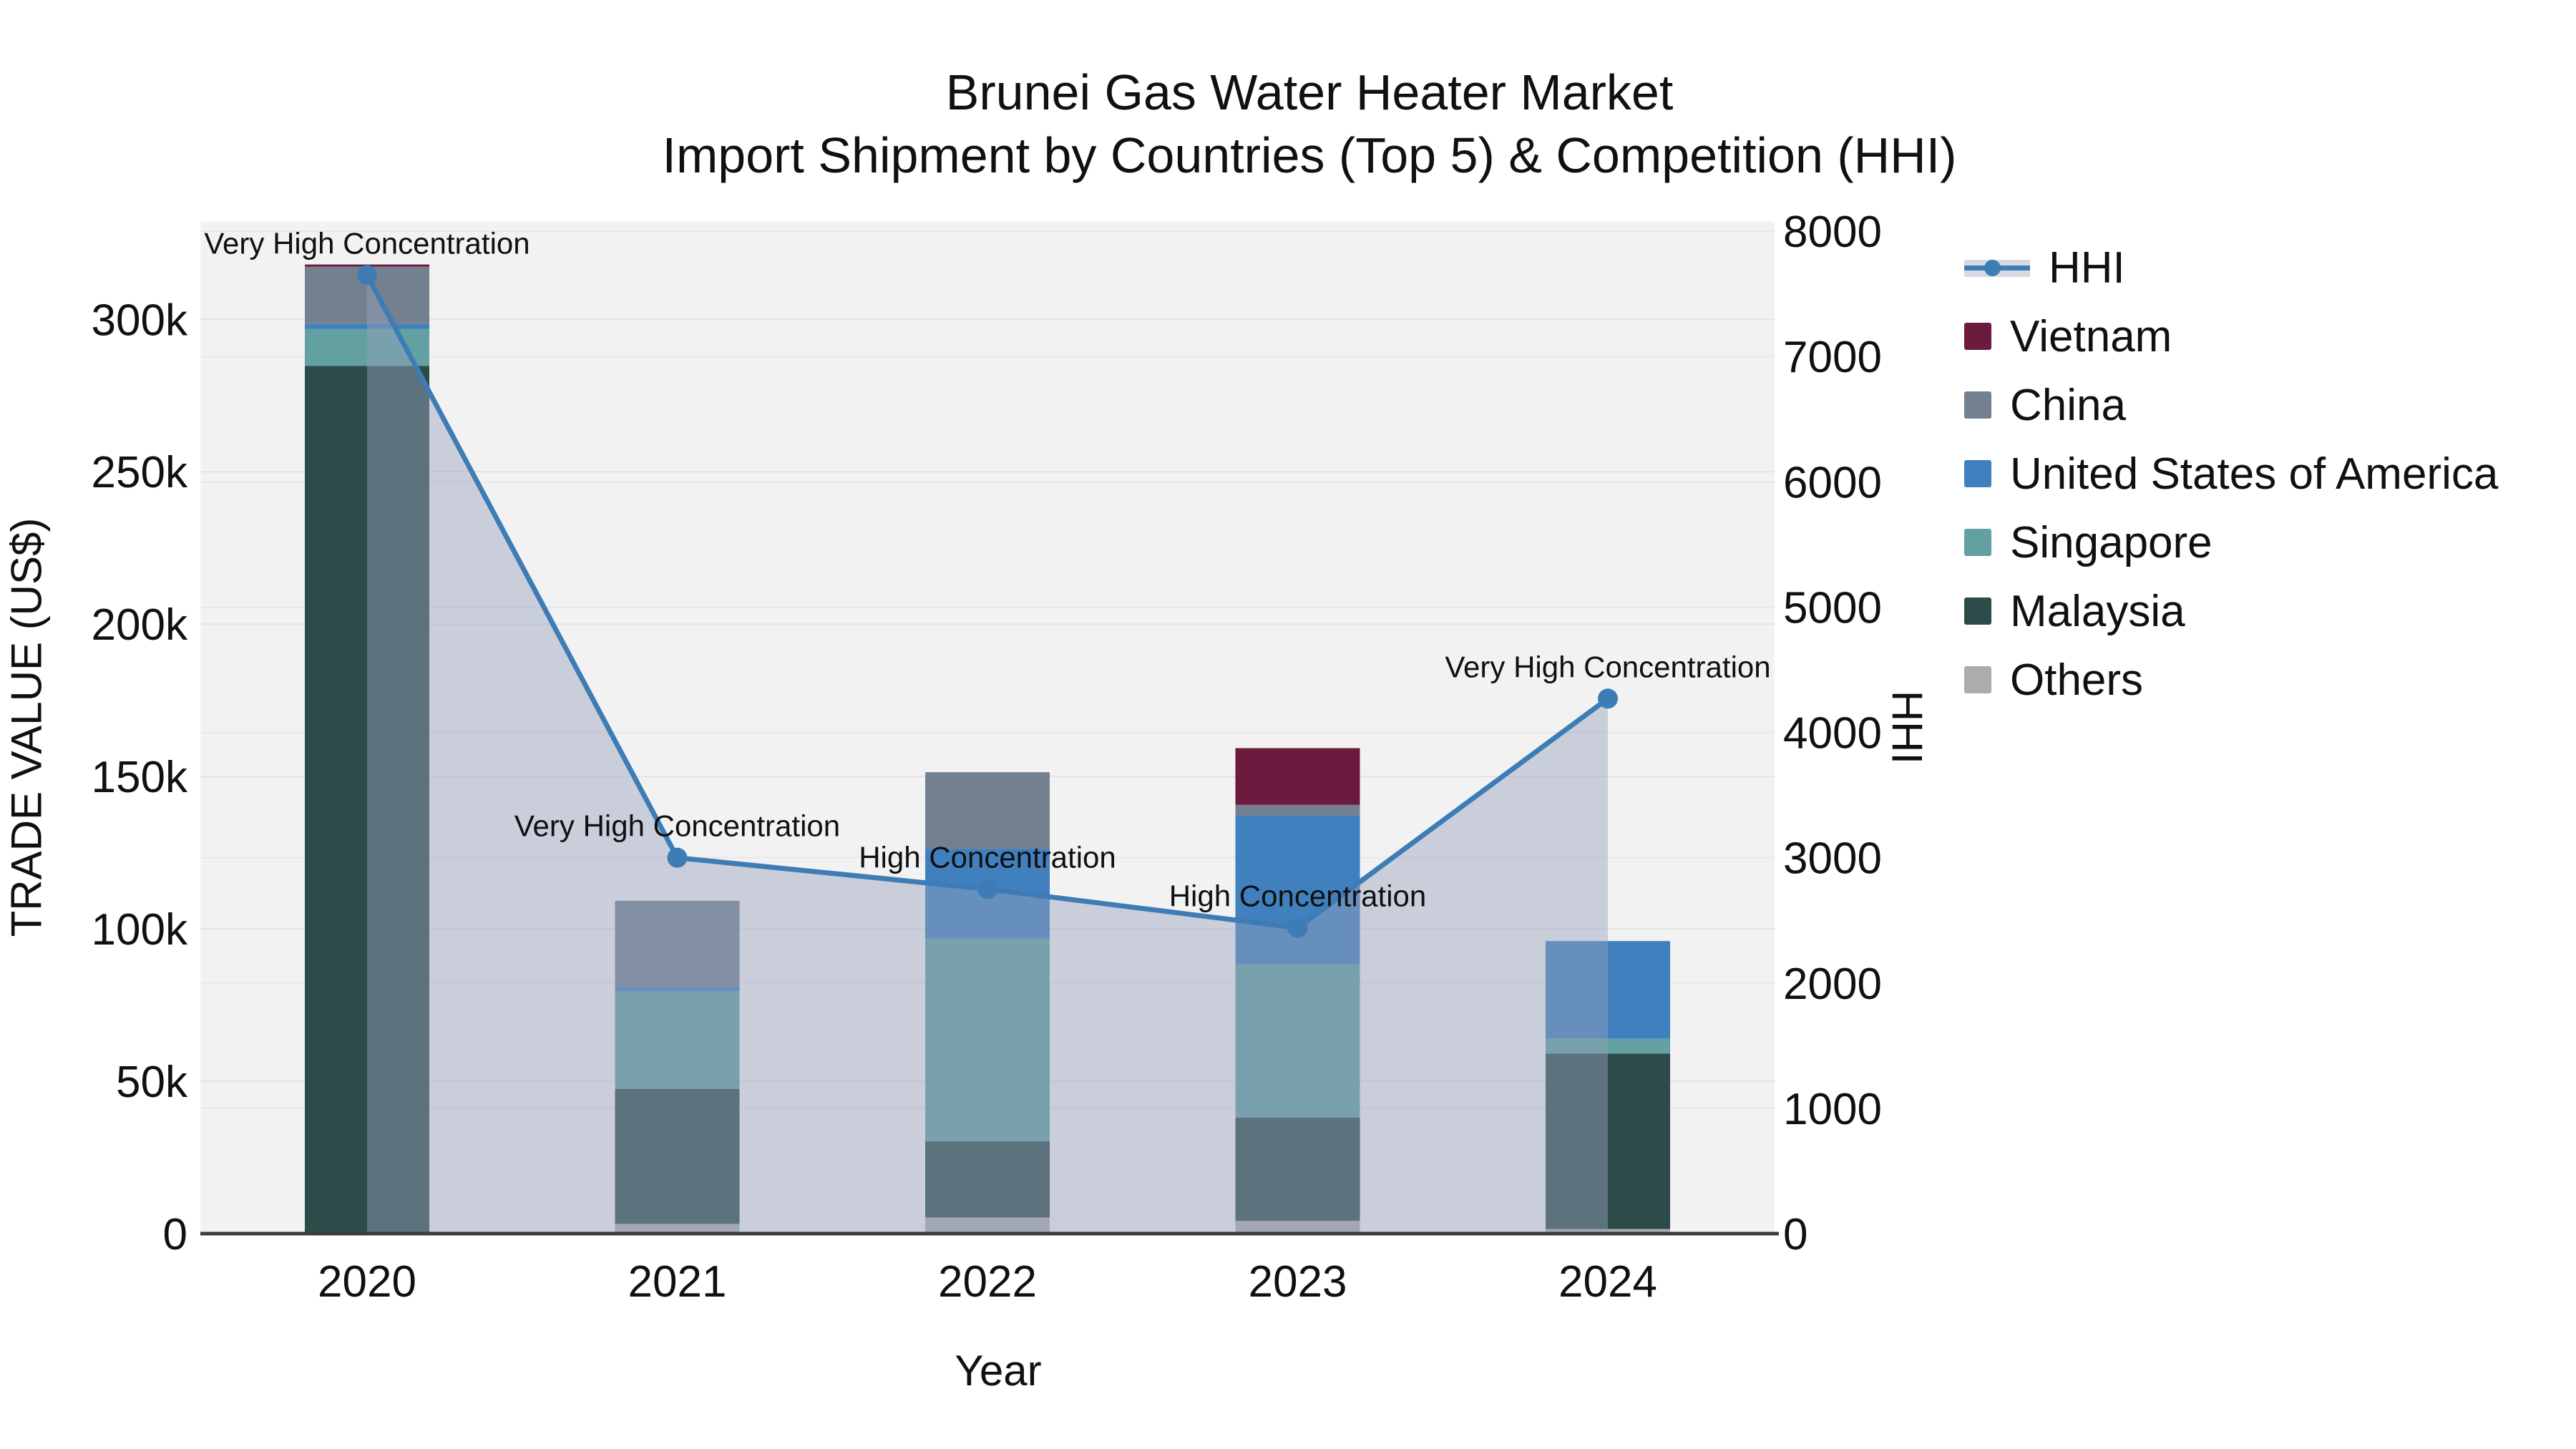  I want to click on left-tick-label: 100k, so click(140, 930).